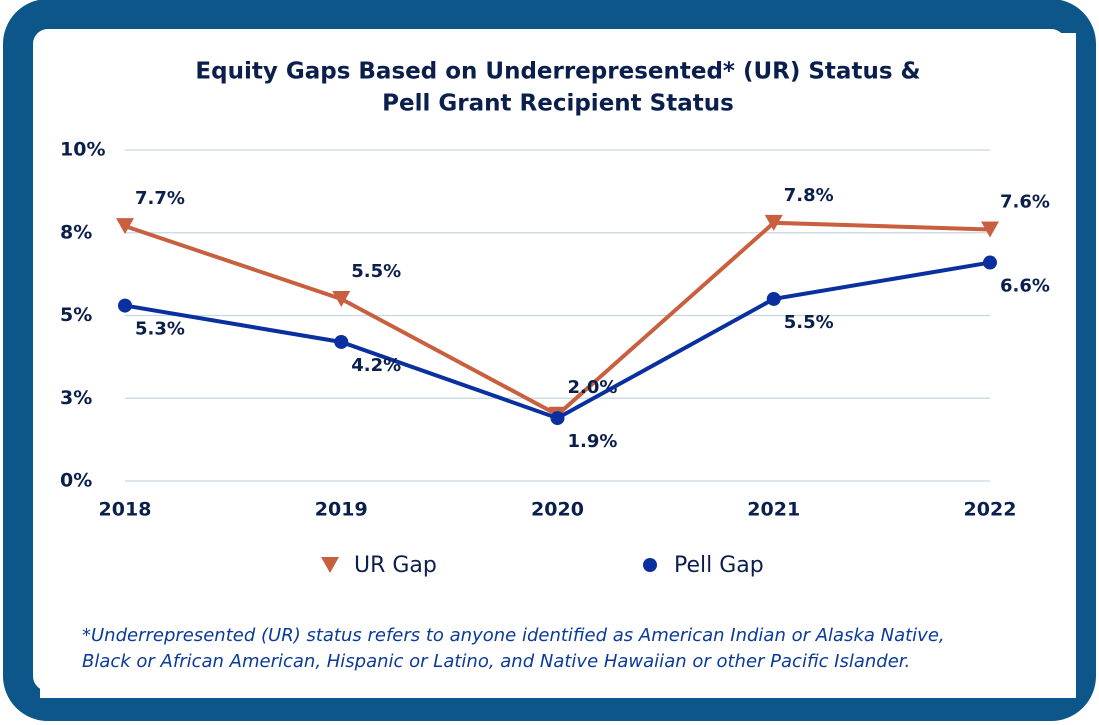 The height and width of the screenshot is (725, 1099). I want to click on data-label: 7.6%, so click(1025, 201).